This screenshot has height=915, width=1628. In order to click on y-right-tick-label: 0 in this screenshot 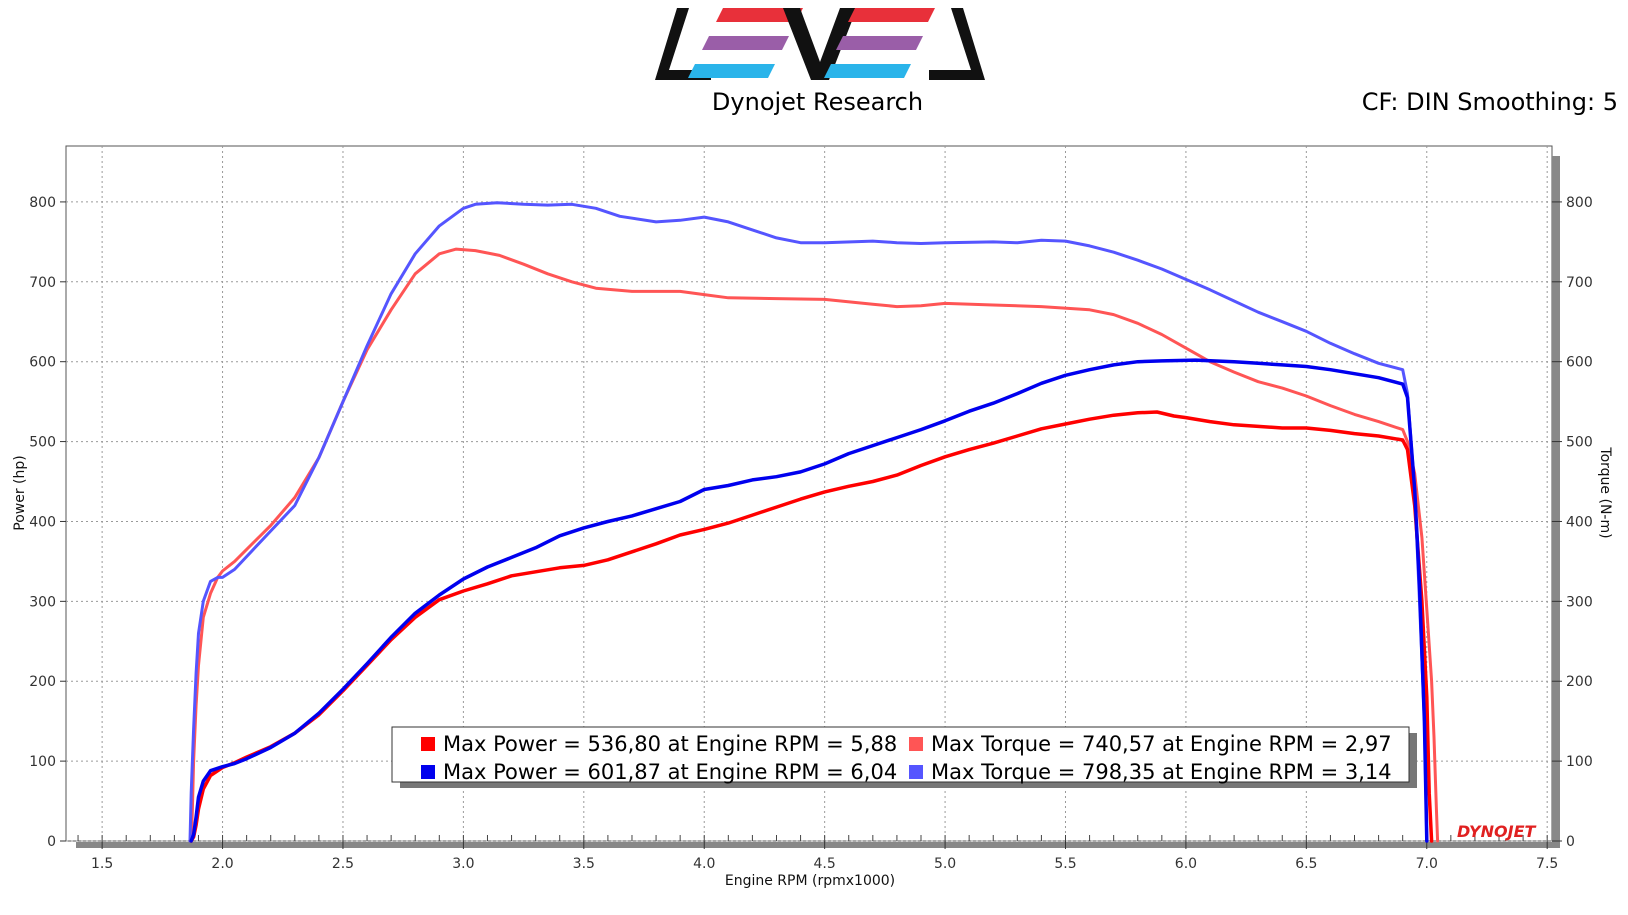, I will do `click(1570, 842)`.